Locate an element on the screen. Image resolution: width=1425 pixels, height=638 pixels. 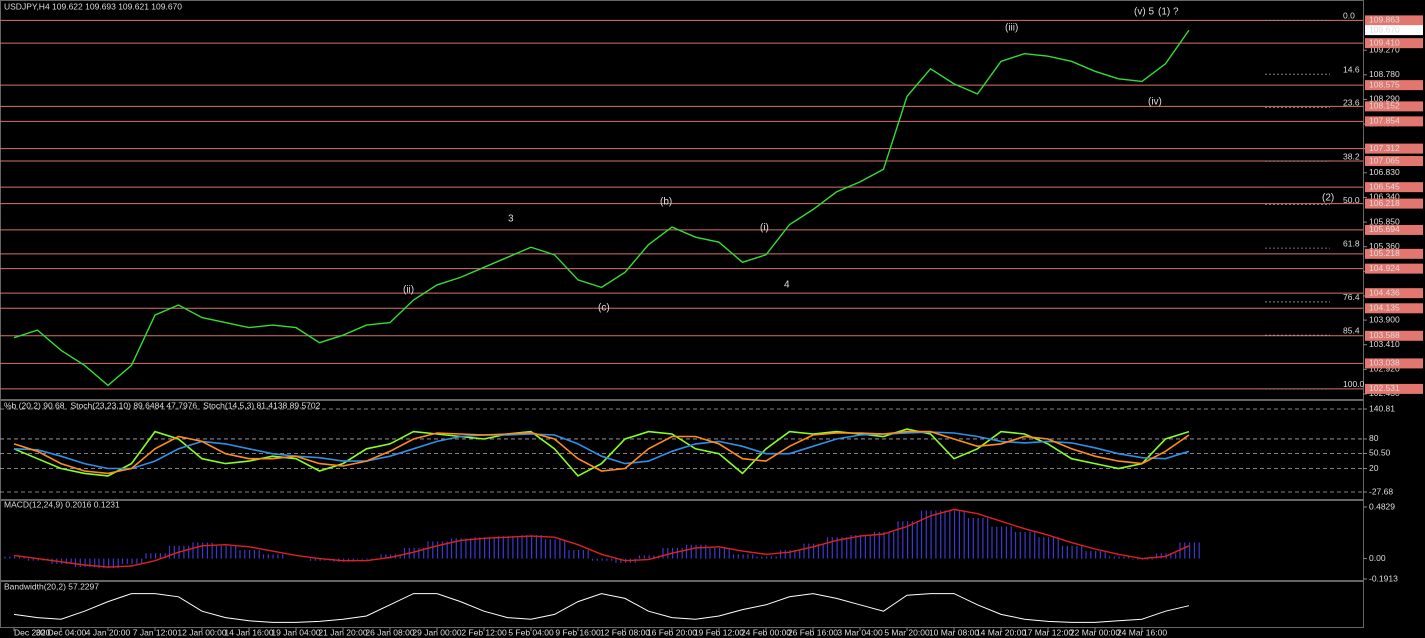
y-tick-label: 103.900 is located at coordinates (1384, 319).